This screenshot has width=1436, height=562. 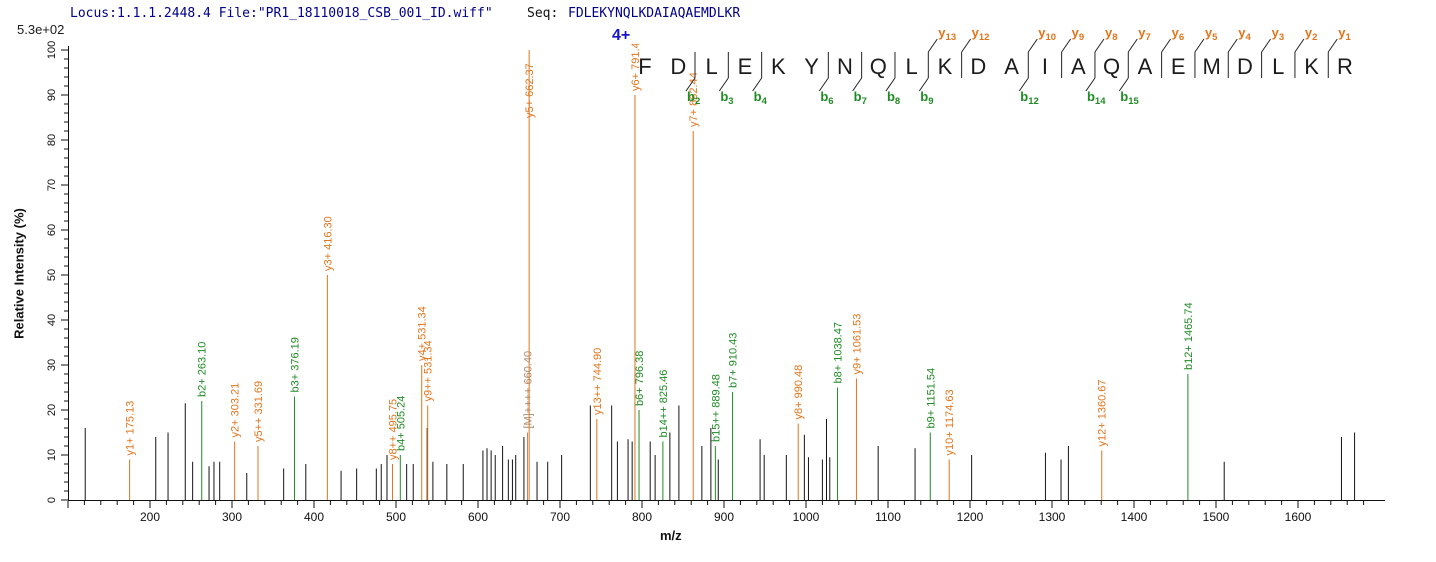 I want to click on peak-label: b3+ 376.19, so click(x=295, y=364).